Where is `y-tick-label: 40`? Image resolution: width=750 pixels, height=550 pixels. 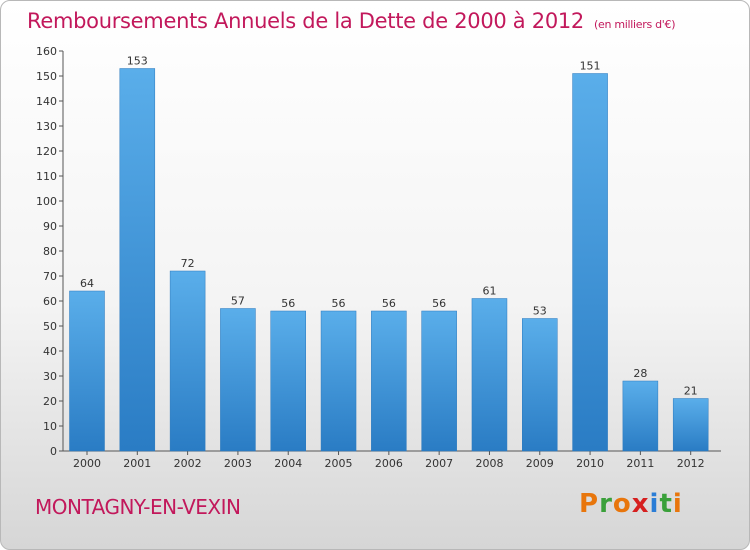
y-tick-label: 40 is located at coordinates (50, 351).